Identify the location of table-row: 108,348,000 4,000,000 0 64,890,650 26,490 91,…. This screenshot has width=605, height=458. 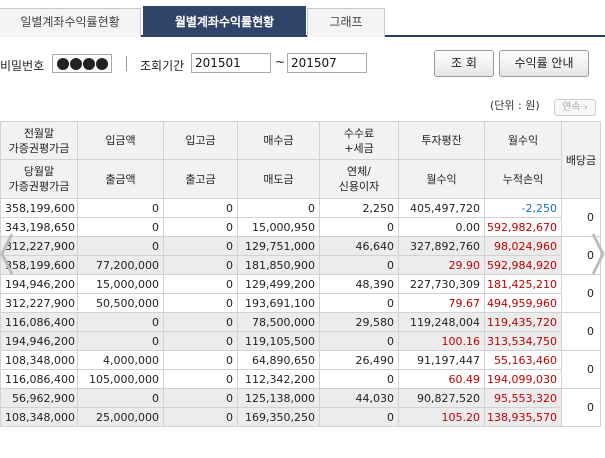
(300, 369).